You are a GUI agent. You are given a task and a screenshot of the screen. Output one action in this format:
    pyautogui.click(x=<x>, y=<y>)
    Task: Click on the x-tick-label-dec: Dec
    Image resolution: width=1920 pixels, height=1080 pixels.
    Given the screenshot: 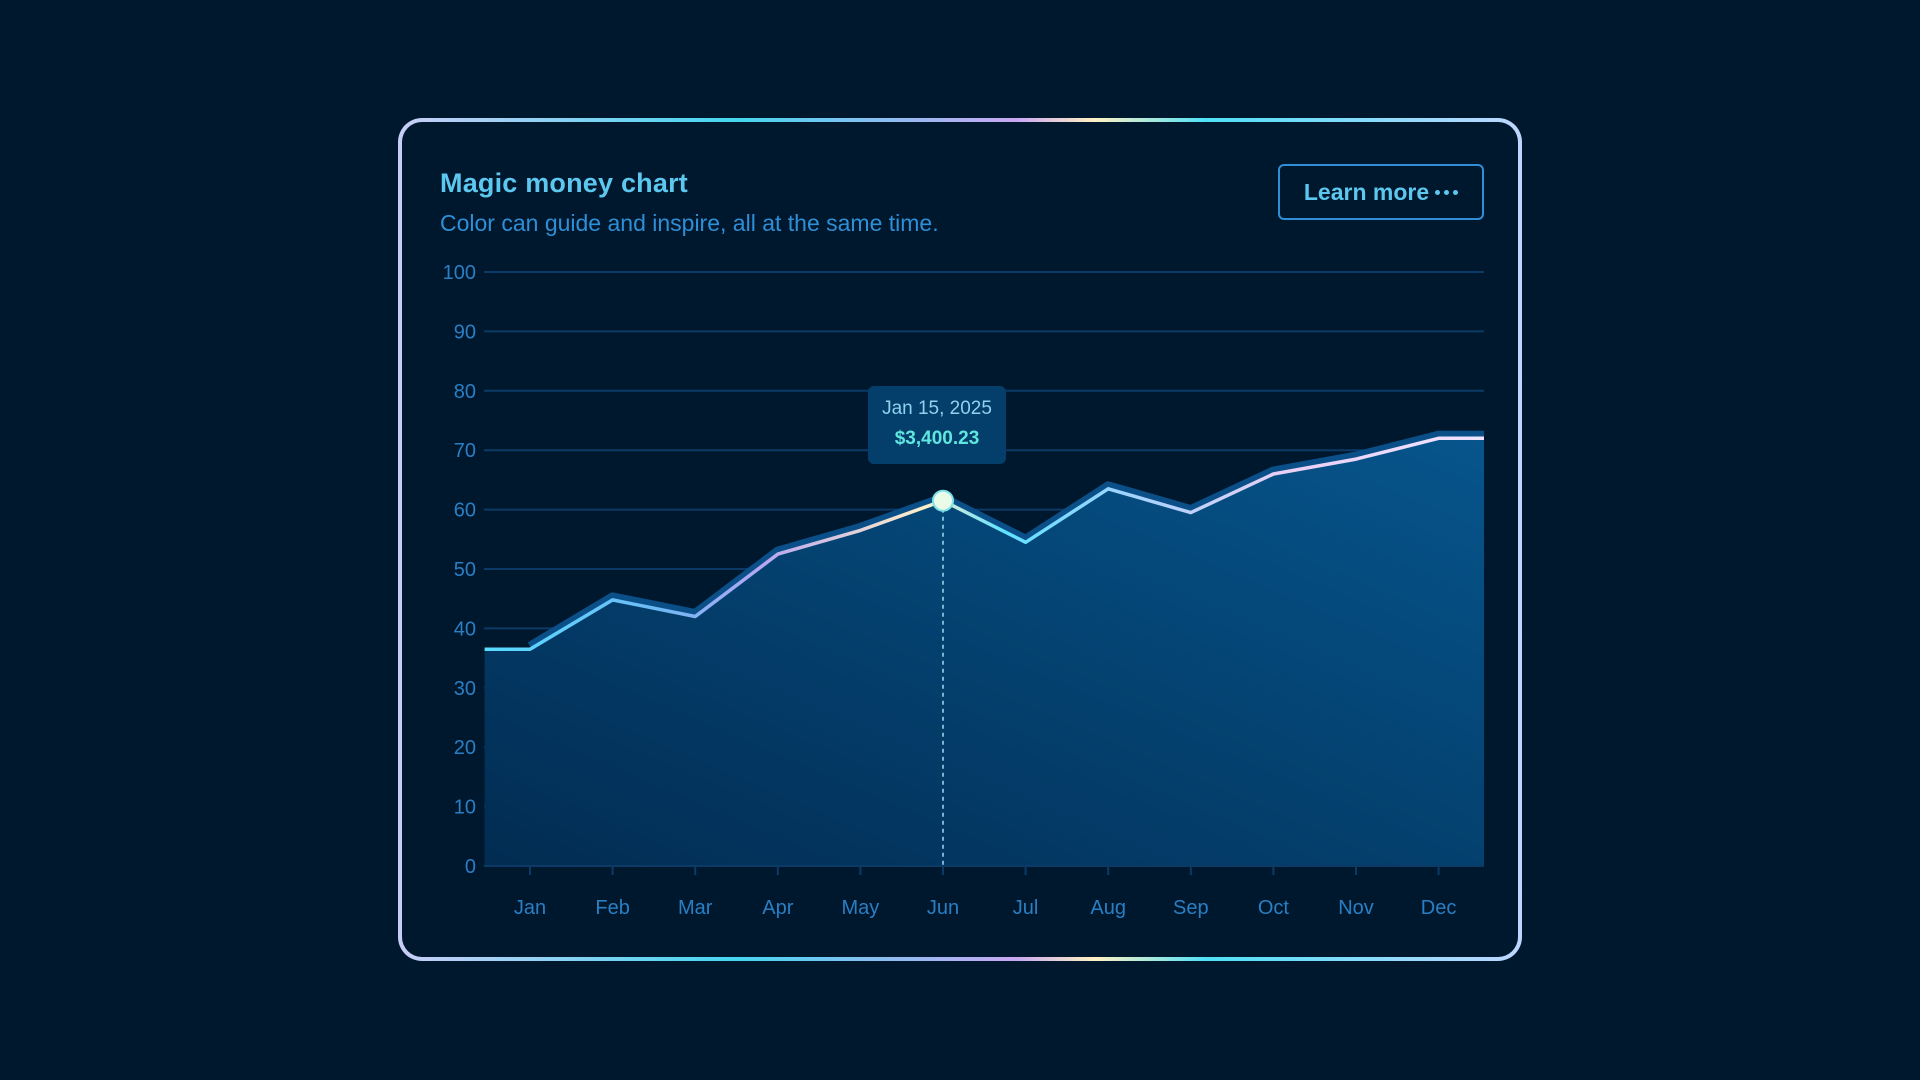 What is the action you would take?
    pyautogui.click(x=1439, y=908)
    